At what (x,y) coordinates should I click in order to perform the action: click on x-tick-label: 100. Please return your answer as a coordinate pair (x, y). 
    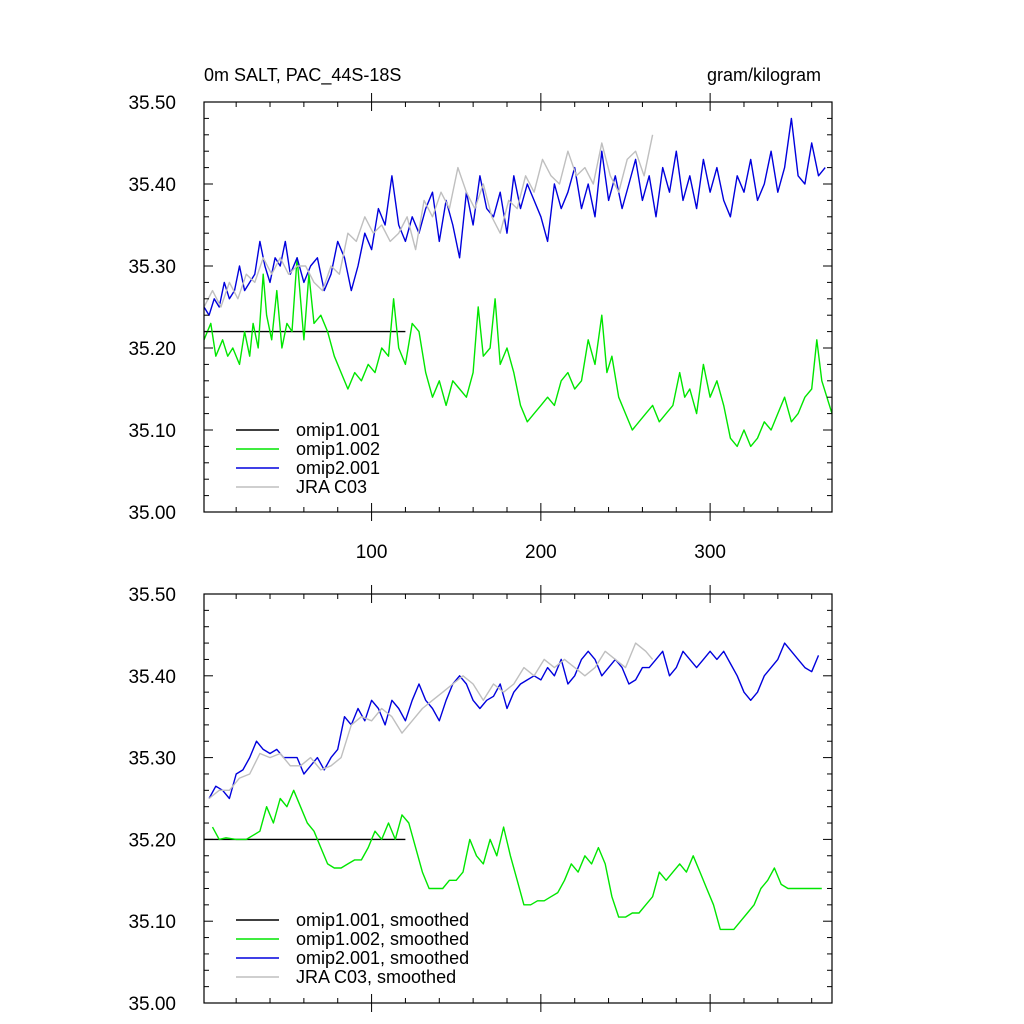
    Looking at the image, I should click on (372, 552).